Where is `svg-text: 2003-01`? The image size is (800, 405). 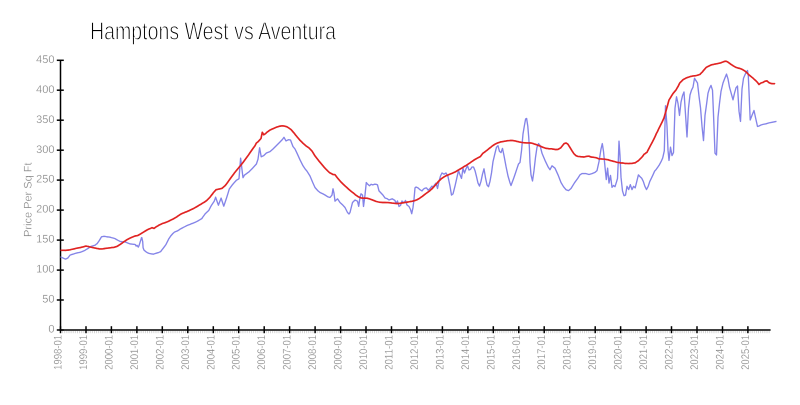
svg-text: 2003-01 is located at coordinates (186, 352).